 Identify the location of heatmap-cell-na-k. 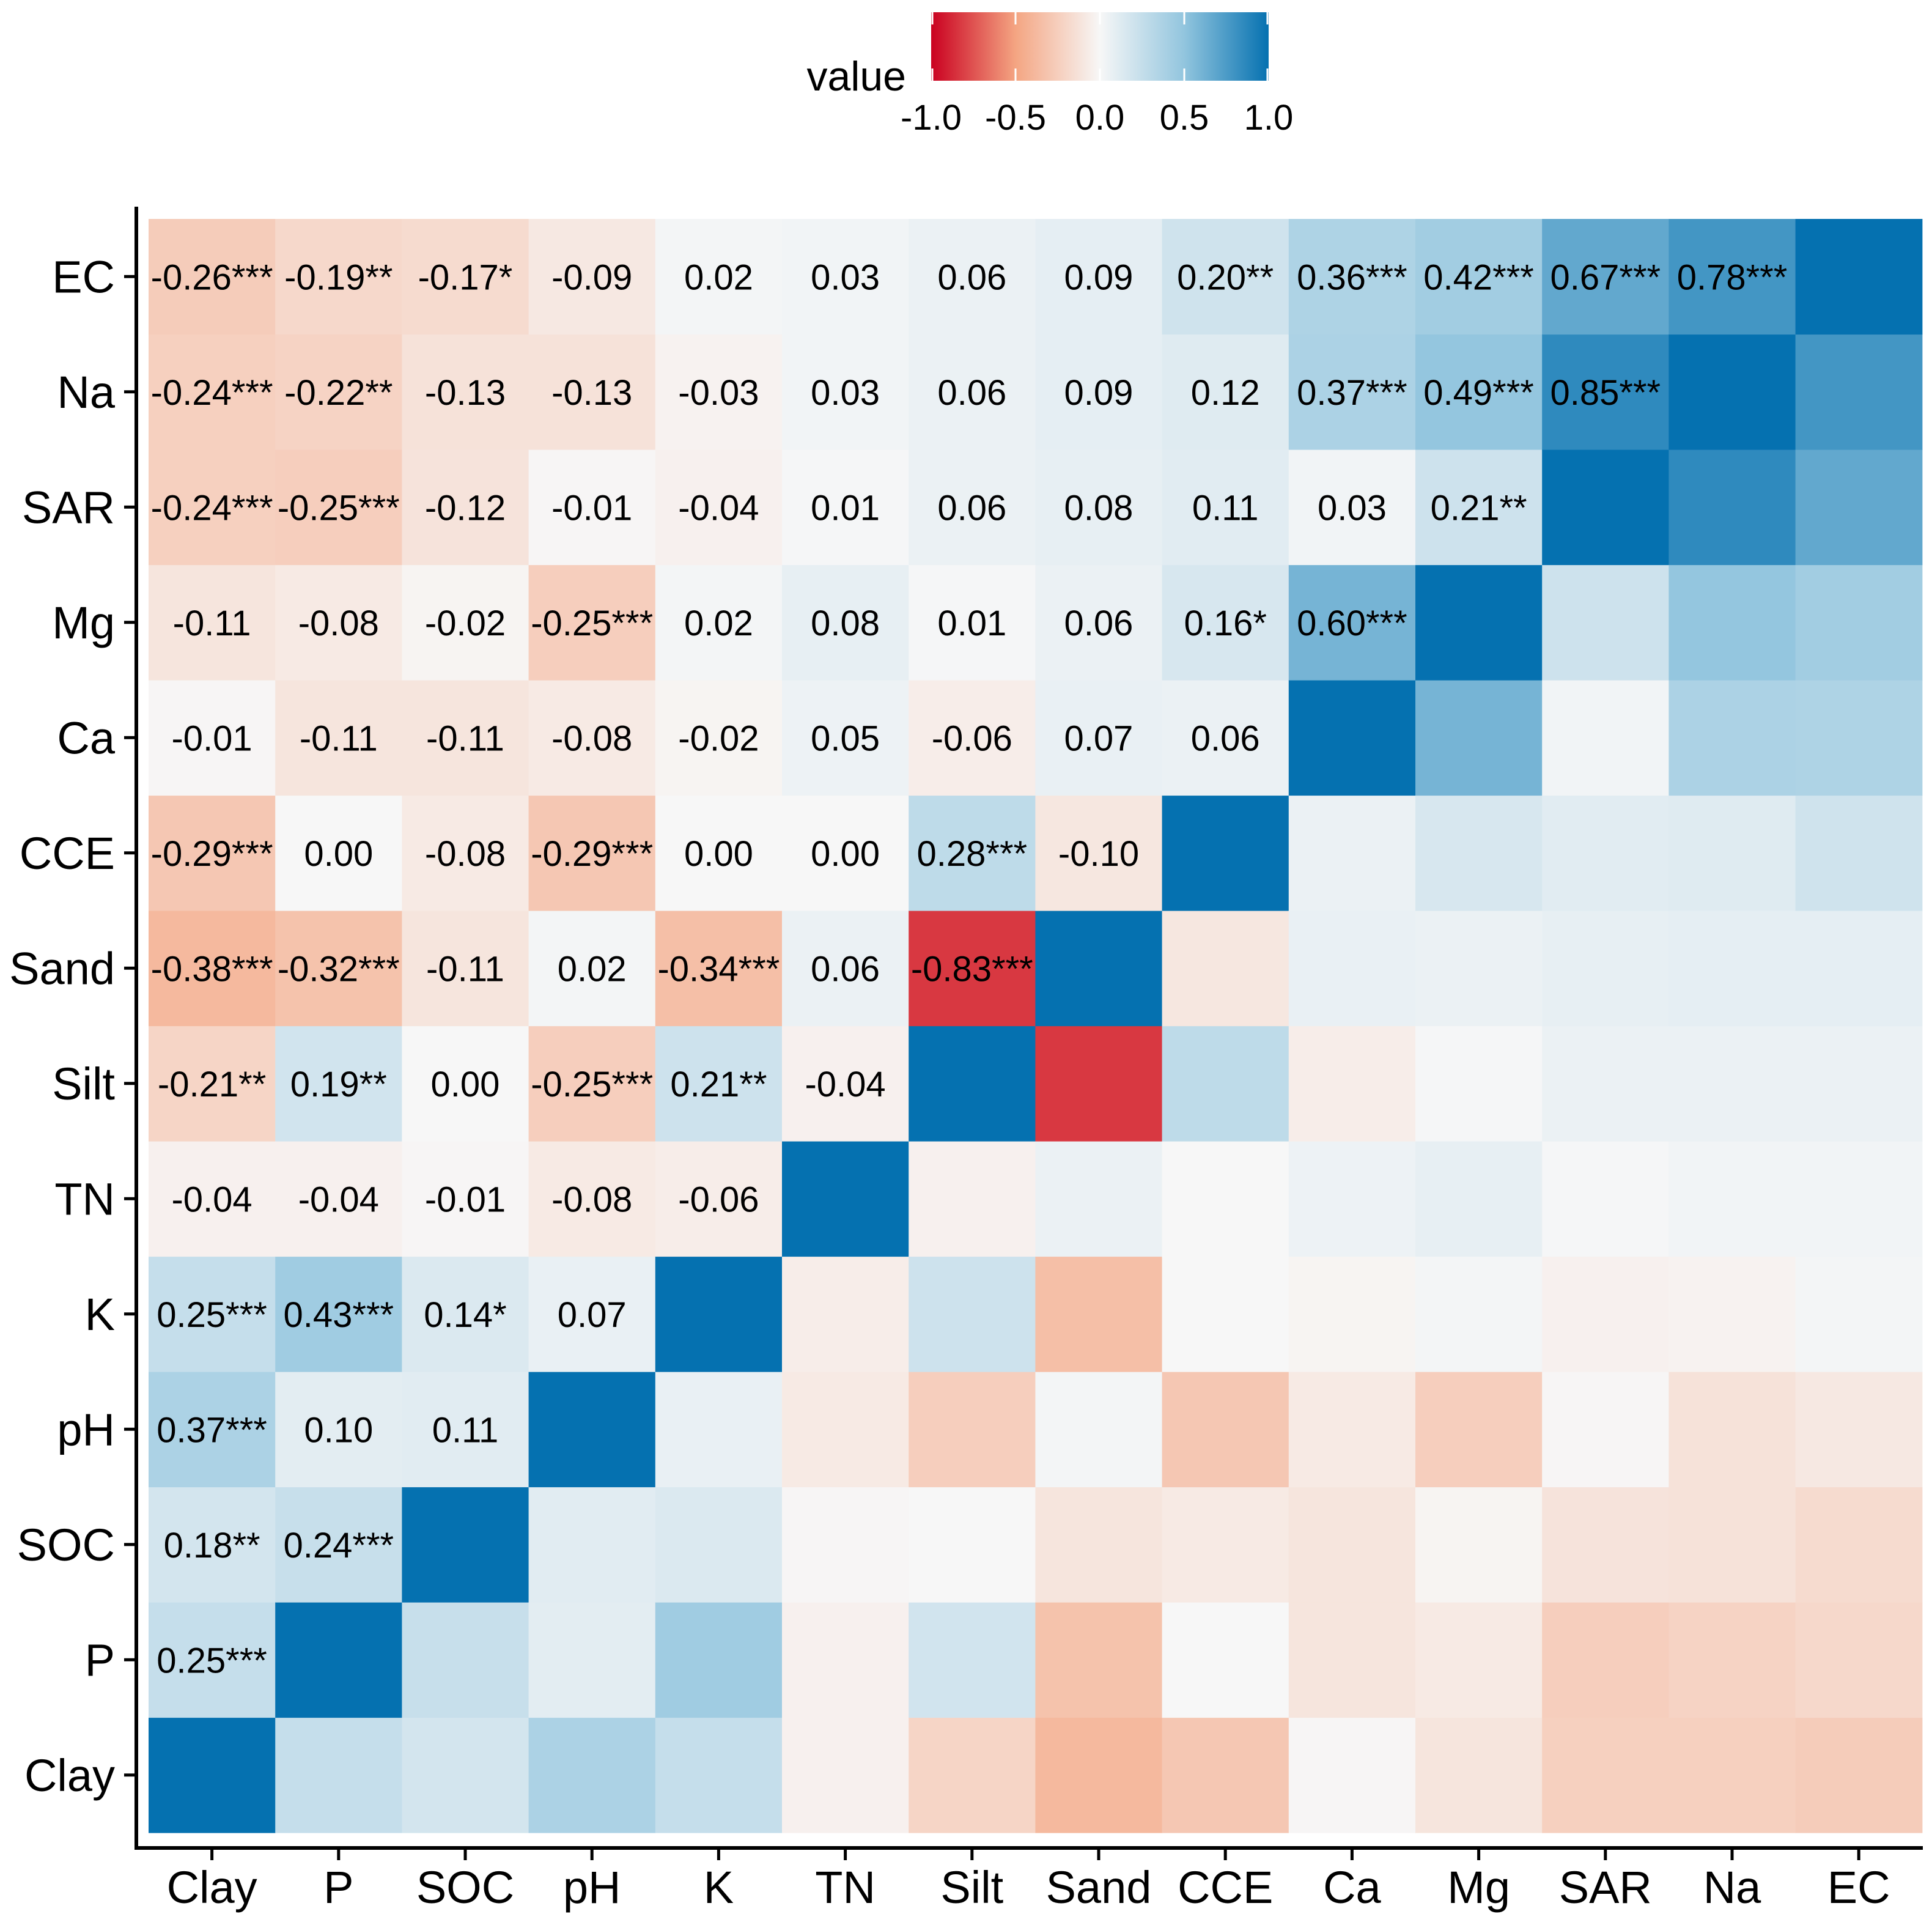
(1732, 1314).